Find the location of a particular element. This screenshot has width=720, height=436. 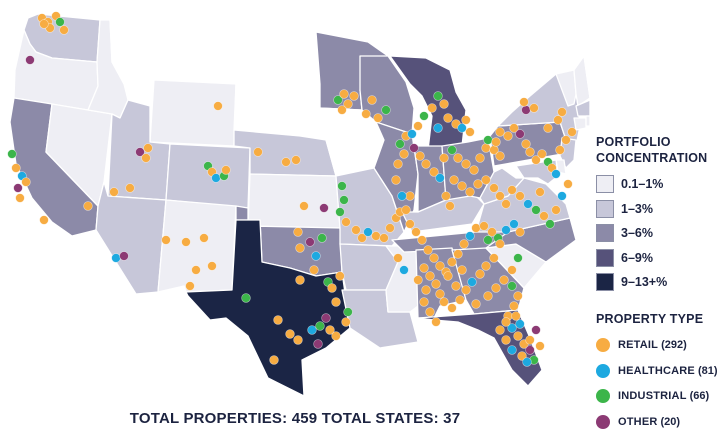

state-mt is located at coordinates (174, 52).